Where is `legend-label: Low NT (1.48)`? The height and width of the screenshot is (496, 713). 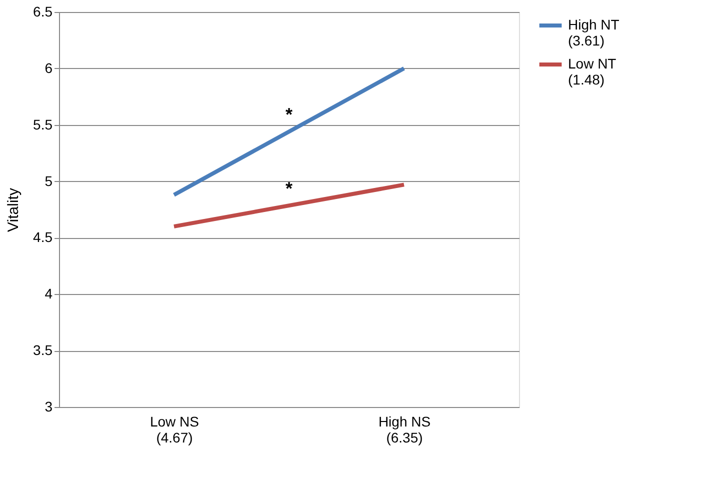 legend-label: Low NT (1.48) is located at coordinates (592, 72).